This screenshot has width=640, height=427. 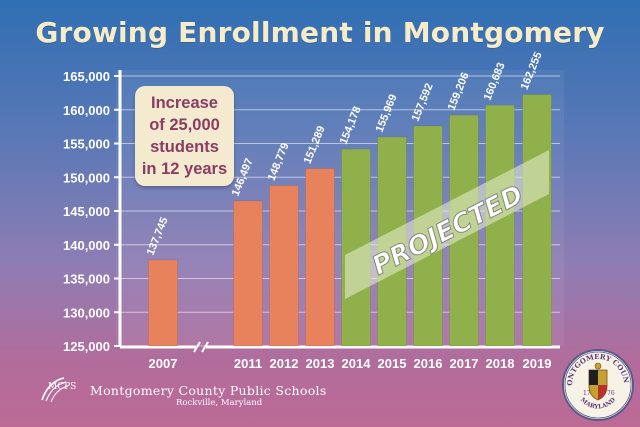 I want to click on county-seal-icon: MONTGOMERY COUNTY MARYLAND 17 76, so click(x=597, y=384).